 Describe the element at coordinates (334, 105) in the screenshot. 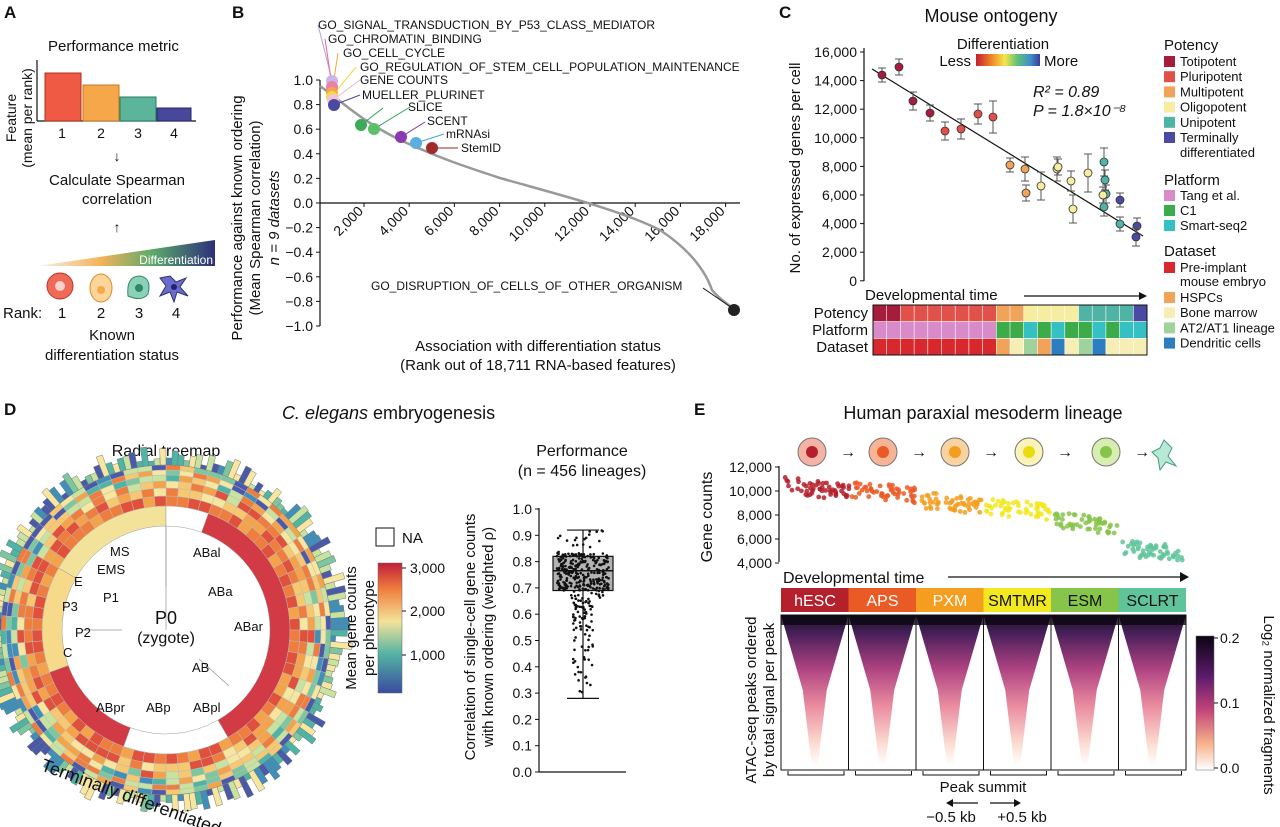

I see `point-plurinet` at that location.